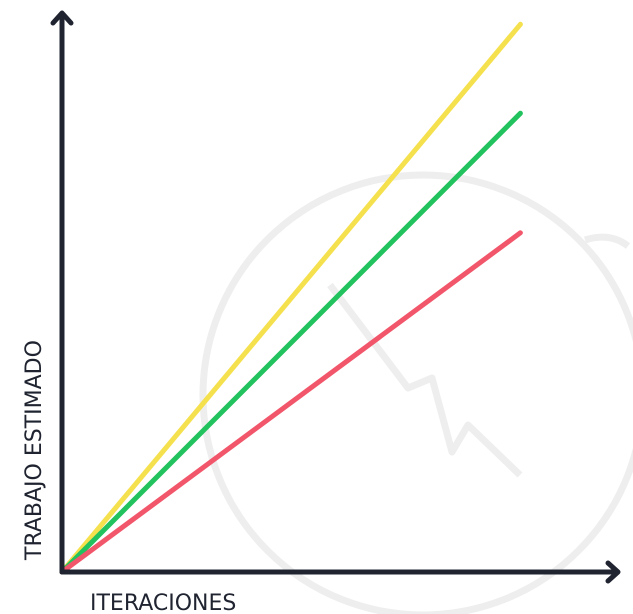  I want to click on x-axis-arrow-icon, so click(613, 572).